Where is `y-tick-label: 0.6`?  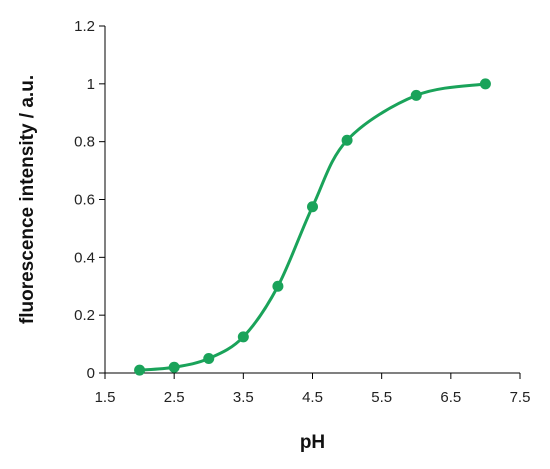 y-tick-label: 0.6 is located at coordinates (84, 200).